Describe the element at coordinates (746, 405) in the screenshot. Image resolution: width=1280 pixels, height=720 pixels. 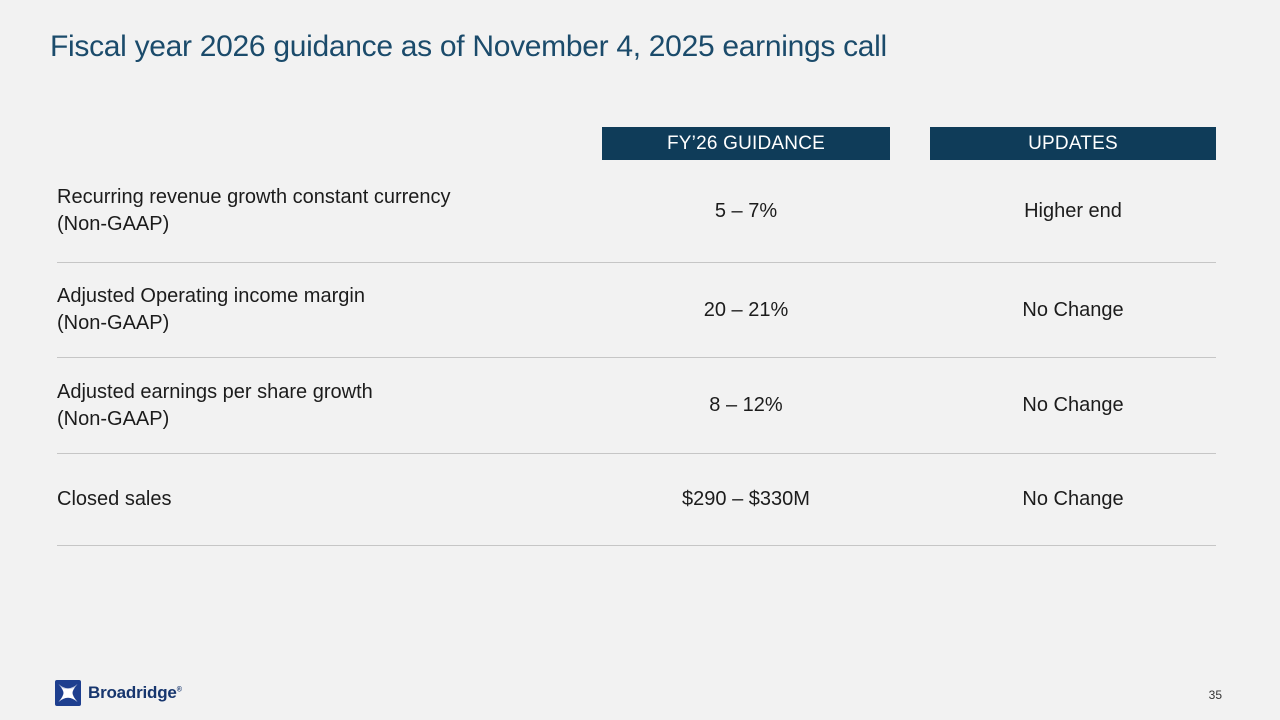
I see `row-guidance-value: 8 – 12%` at that location.